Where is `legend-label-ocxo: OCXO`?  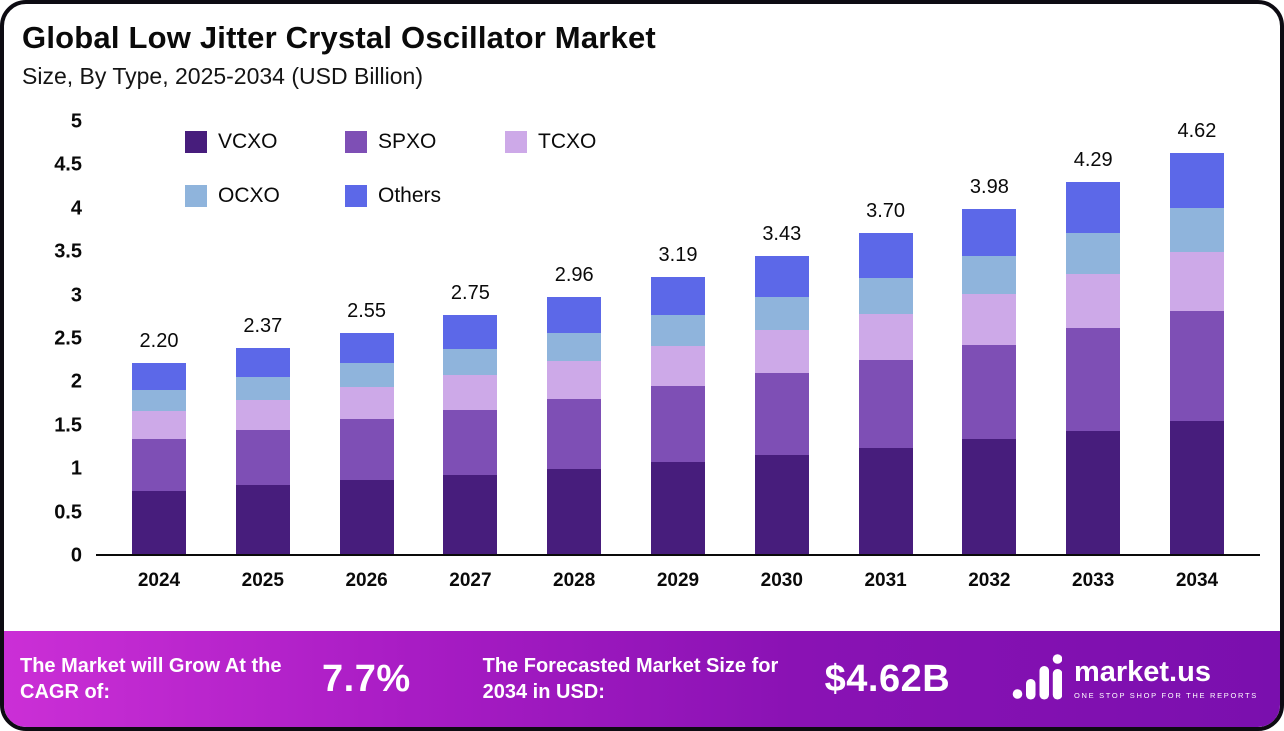
legend-label-ocxo: OCXO is located at coordinates (249, 195).